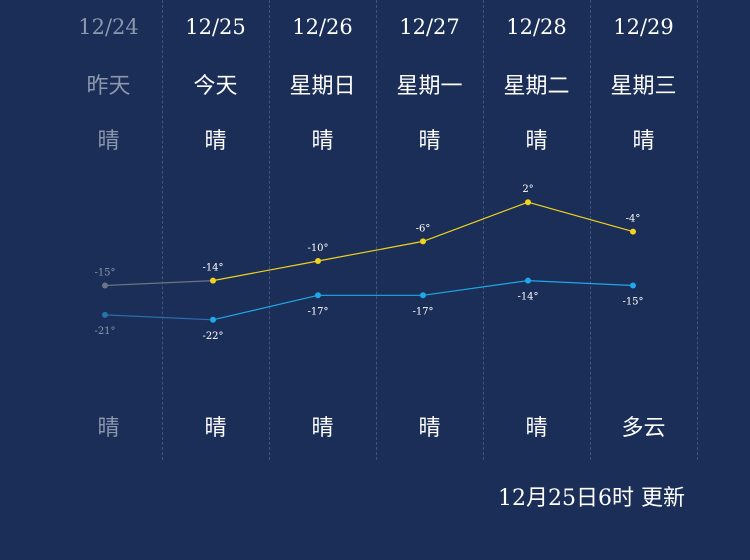  What do you see at coordinates (644, 230) in the screenshot?
I see `day-column-wednesday: 12/29 星期三 晴 多云` at bounding box center [644, 230].